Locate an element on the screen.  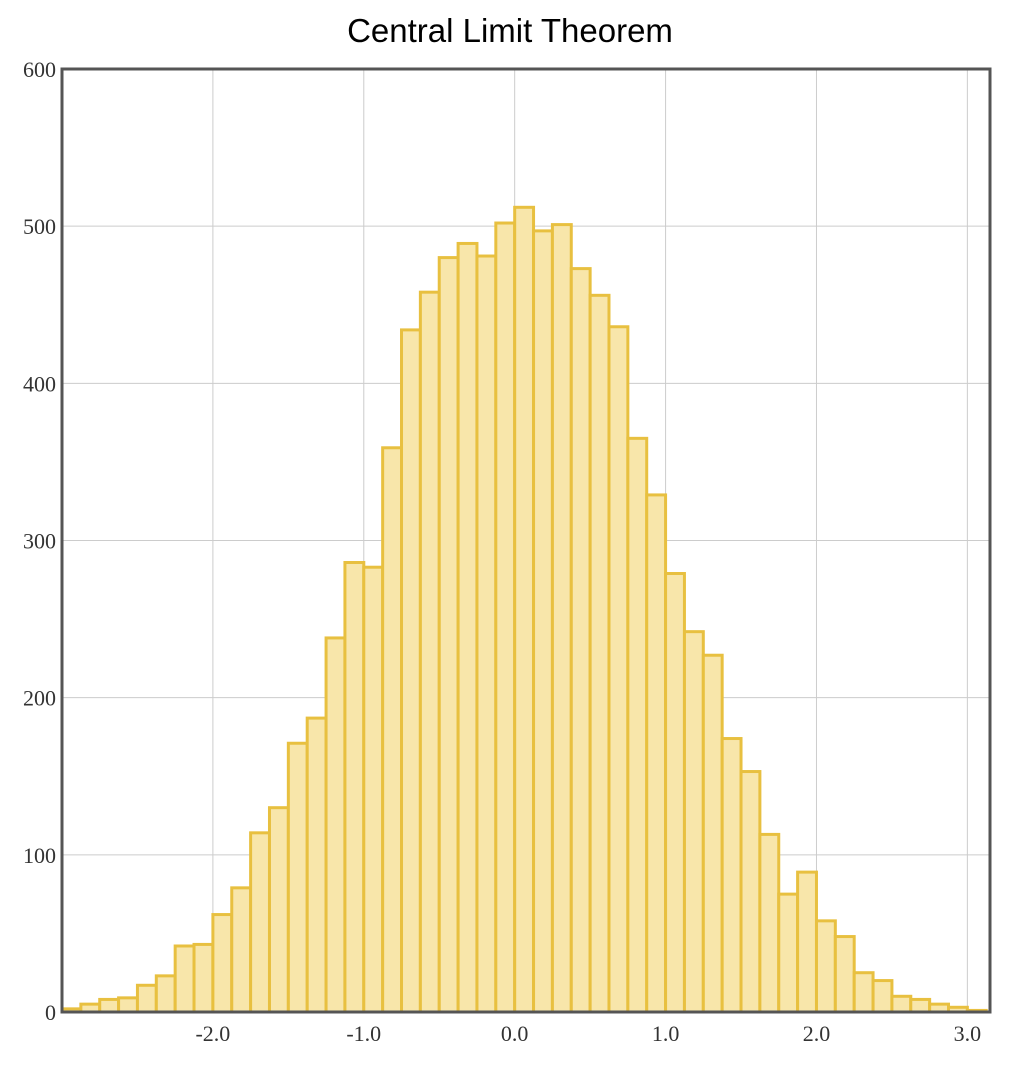
y-tick-label: 200 is located at coordinates (39, 698).